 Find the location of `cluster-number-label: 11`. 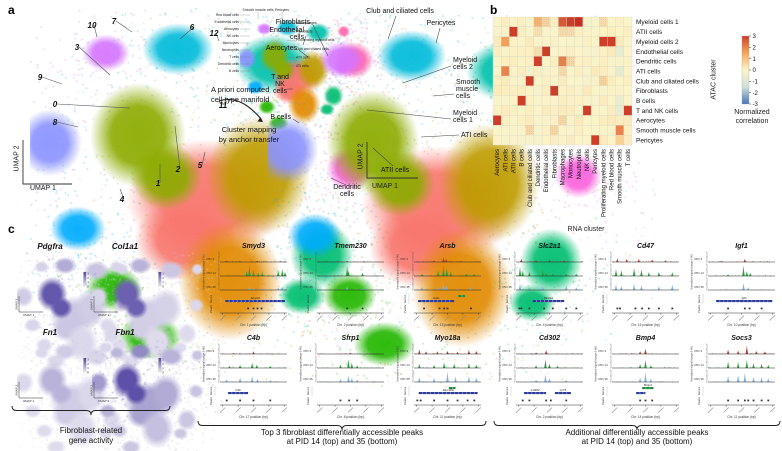

cluster-number-label: 11 is located at coordinates (223, 105).